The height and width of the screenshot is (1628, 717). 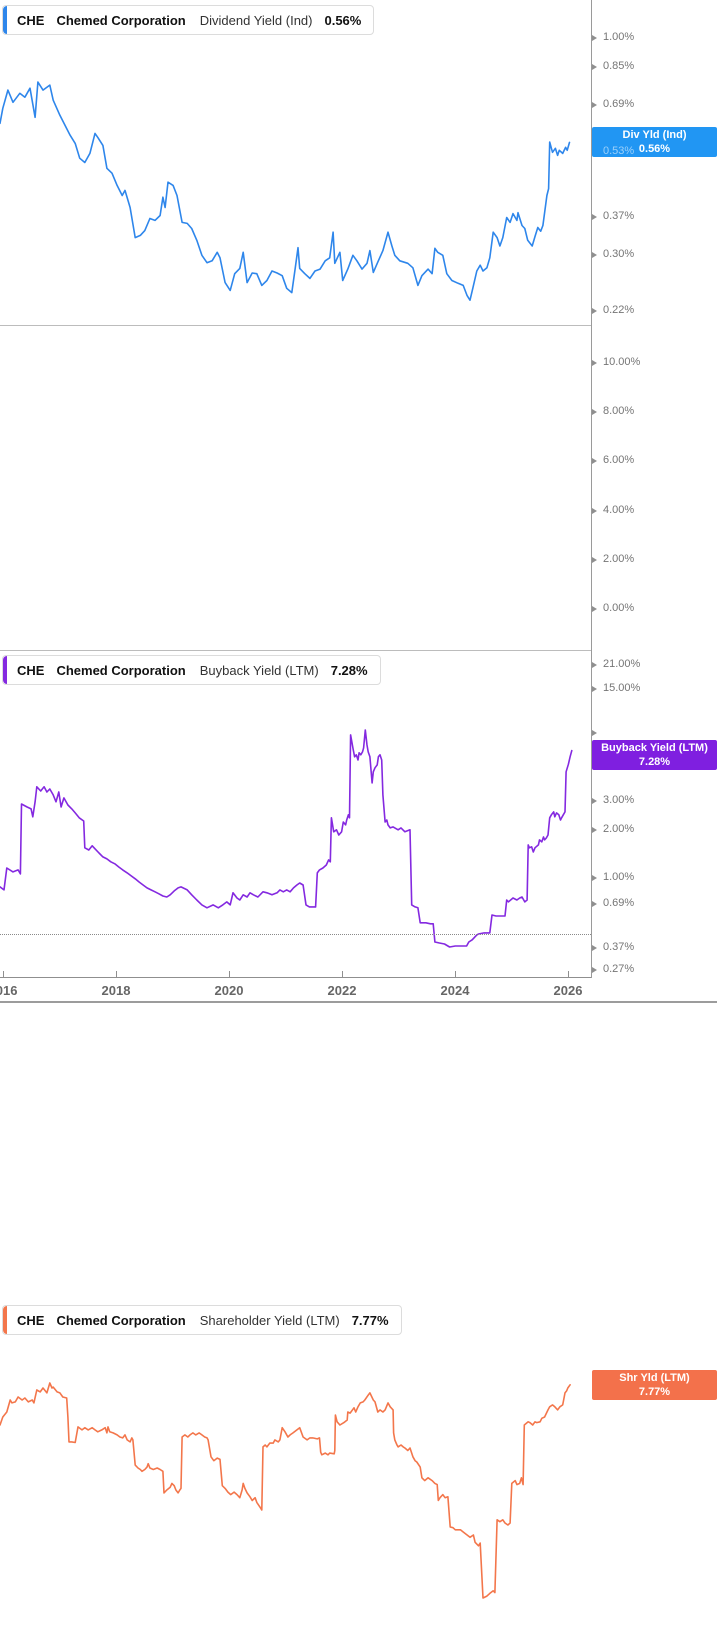 What do you see at coordinates (622, 362) in the screenshot?
I see `y-axis-tick-label: 10.00%` at bounding box center [622, 362].